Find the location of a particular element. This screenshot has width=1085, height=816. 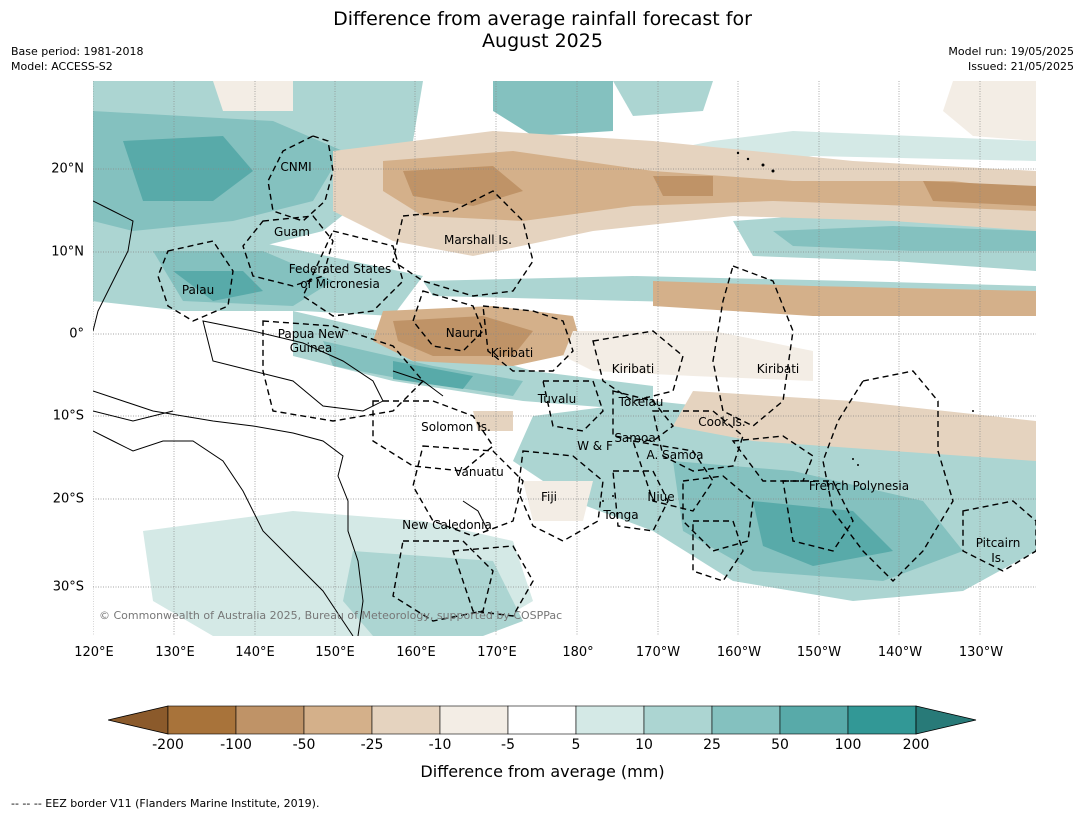

label-nauru: Nauru is located at coordinates (464, 333).